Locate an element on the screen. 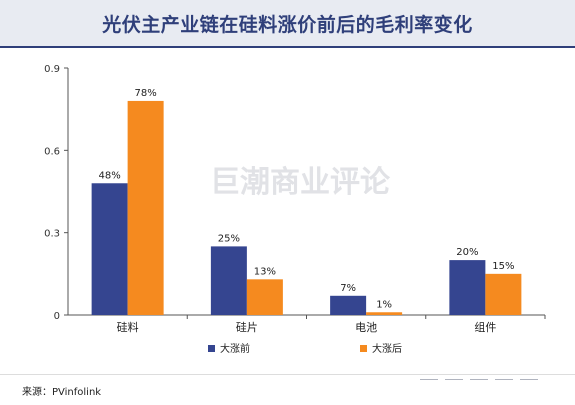 This screenshot has width=575, height=405. data-label: 48% is located at coordinates (110, 175).